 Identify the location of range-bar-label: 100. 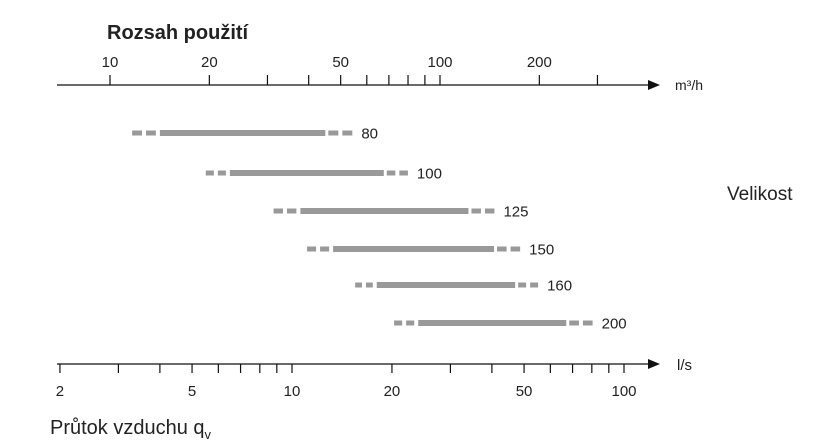
(429, 174).